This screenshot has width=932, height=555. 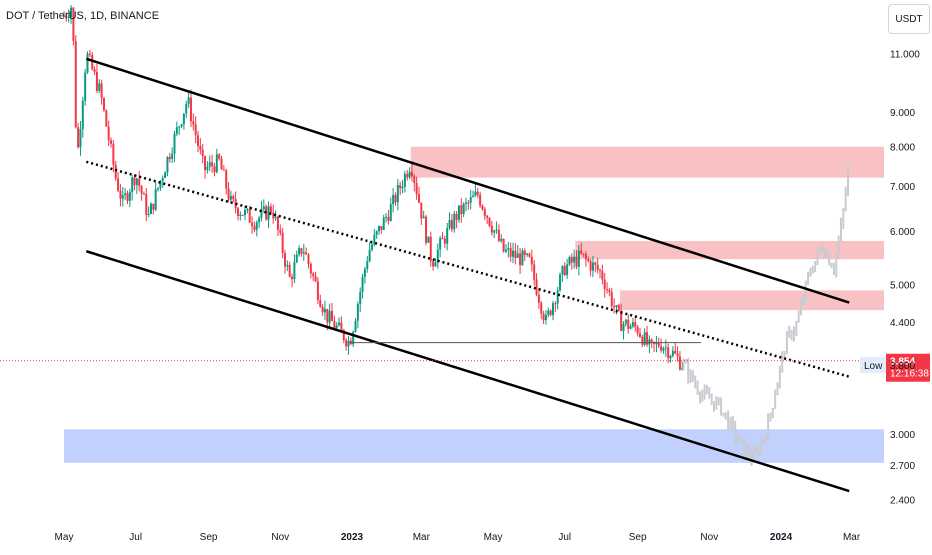 I want to click on currency-button: USDT, so click(x=909, y=19).